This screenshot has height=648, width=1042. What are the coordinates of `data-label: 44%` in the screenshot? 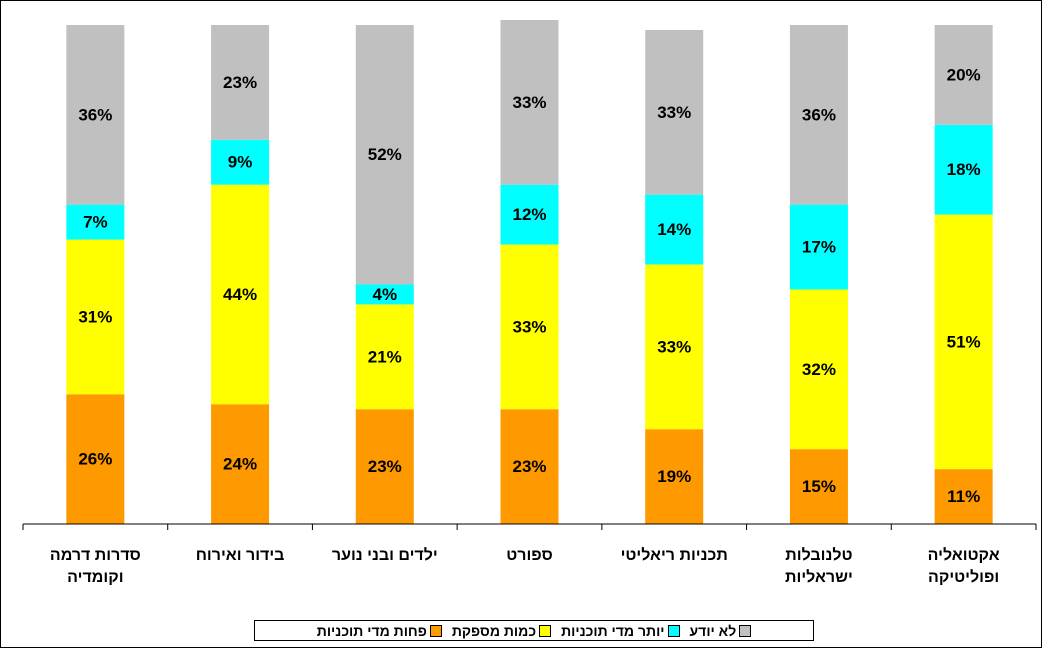 It's located at (240, 294).